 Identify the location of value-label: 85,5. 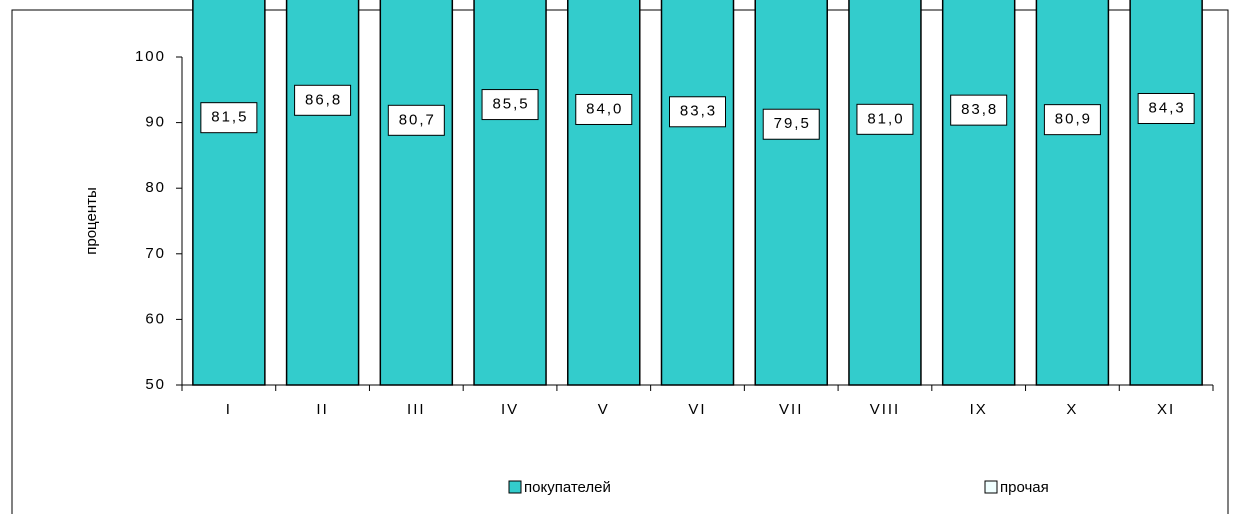
(510, 104).